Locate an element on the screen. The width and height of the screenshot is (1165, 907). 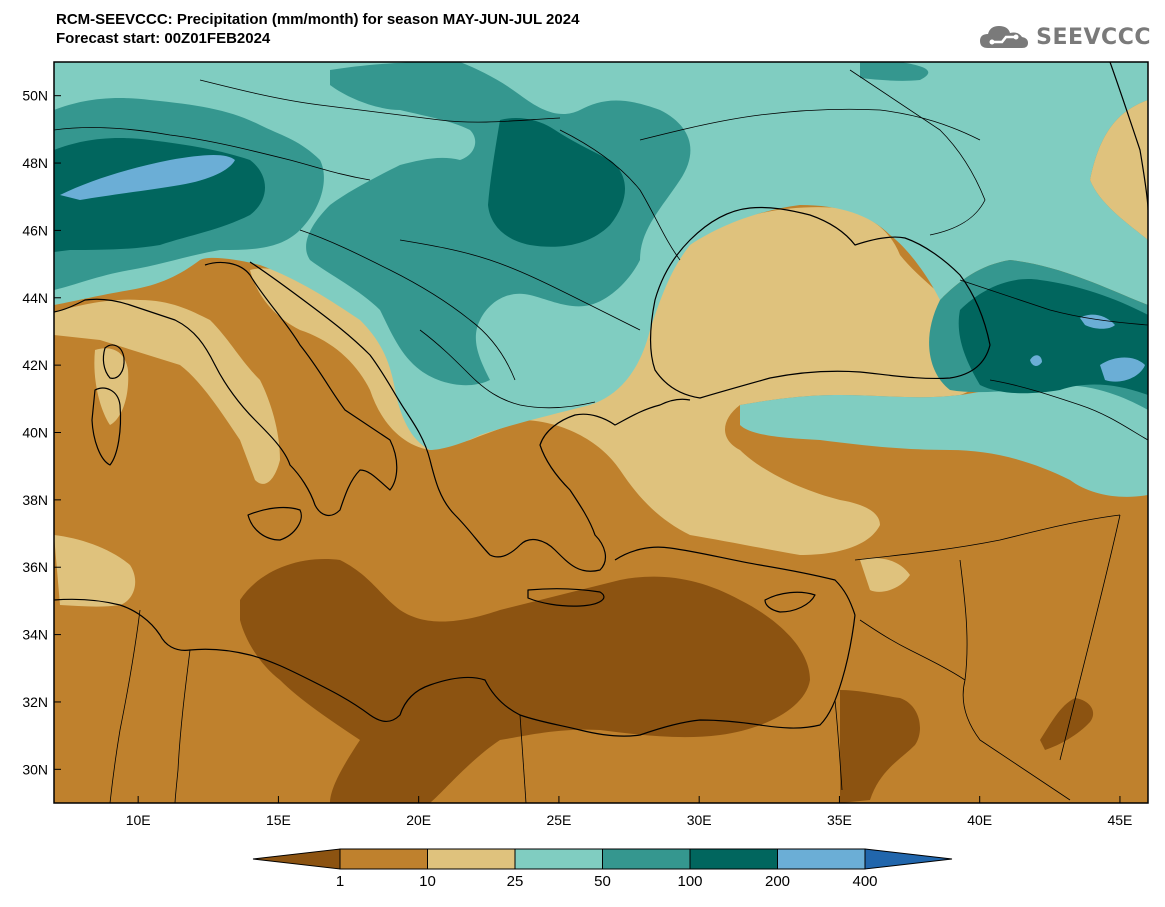
cloud-logo-icon is located at coordinates (1004, 37).